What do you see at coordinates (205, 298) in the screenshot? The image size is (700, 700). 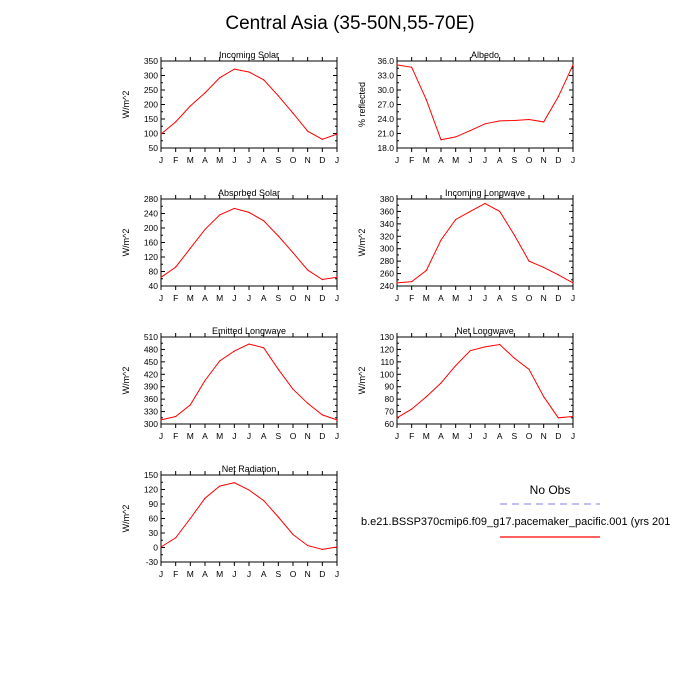 I see `absorbed-solar-xtick-label: A` at bounding box center [205, 298].